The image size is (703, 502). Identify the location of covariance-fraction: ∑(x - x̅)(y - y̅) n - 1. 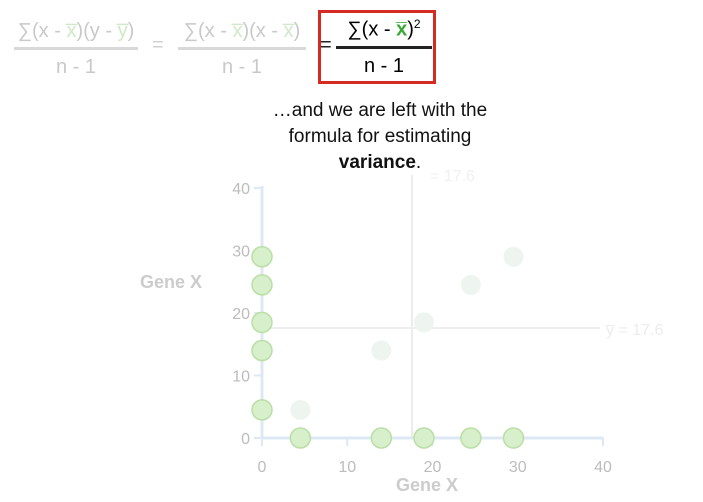
(76, 49).